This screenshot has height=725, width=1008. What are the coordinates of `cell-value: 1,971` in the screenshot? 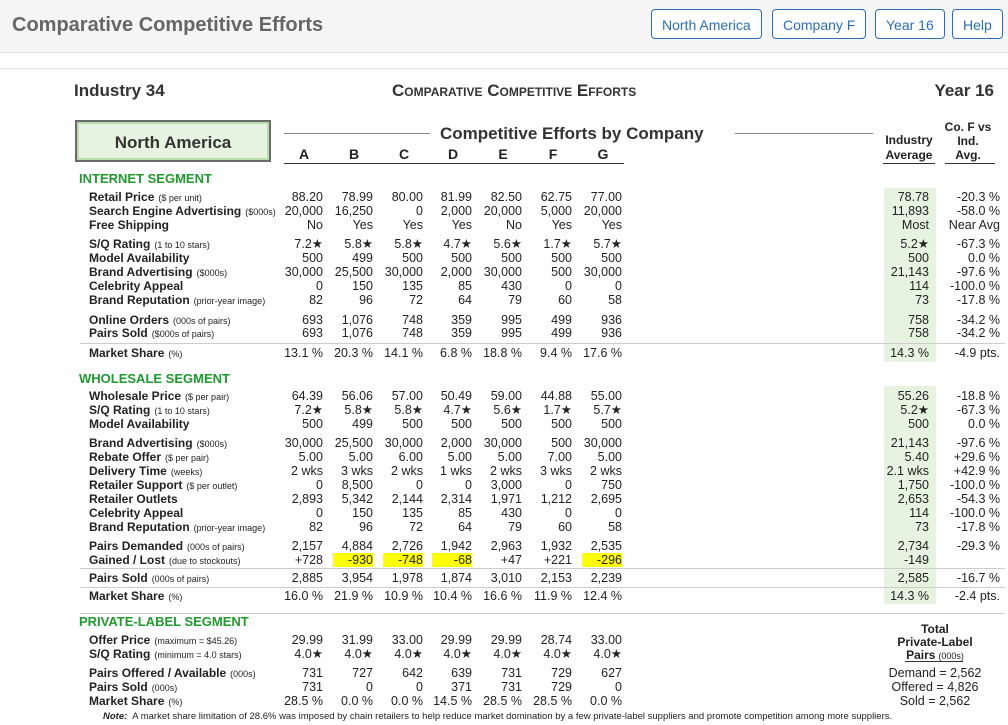 It's located at (506, 499).